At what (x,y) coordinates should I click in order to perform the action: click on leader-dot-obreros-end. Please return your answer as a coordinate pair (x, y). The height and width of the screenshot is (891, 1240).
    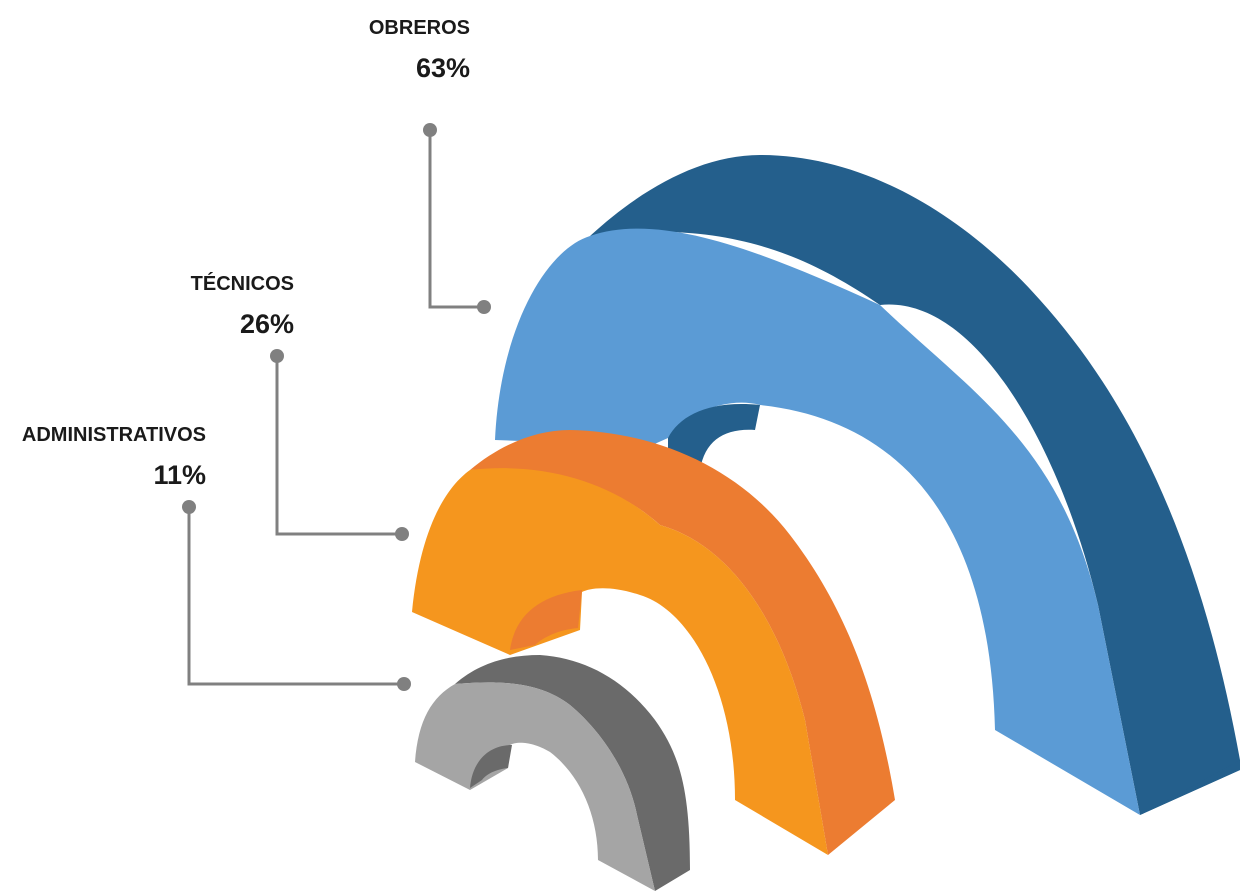
    Looking at the image, I should click on (484, 307).